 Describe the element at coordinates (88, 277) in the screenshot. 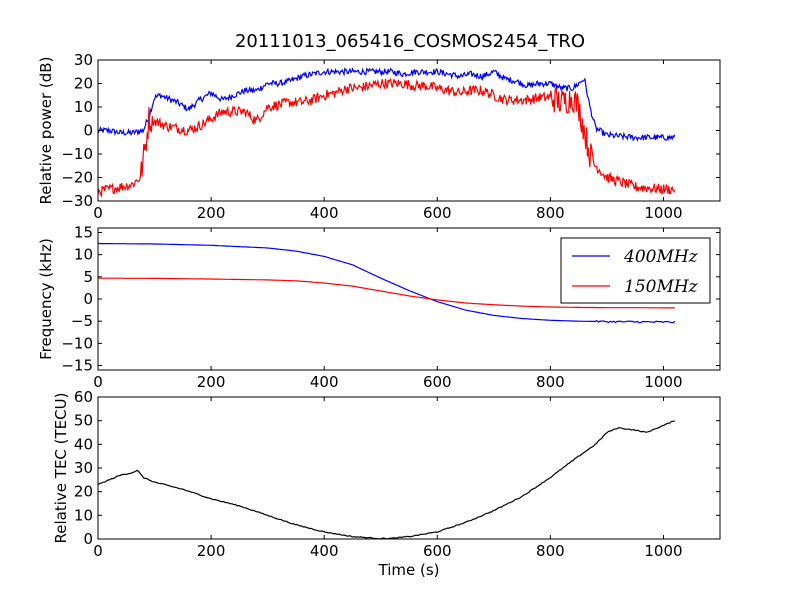

I see `y-tick-label: 5` at that location.